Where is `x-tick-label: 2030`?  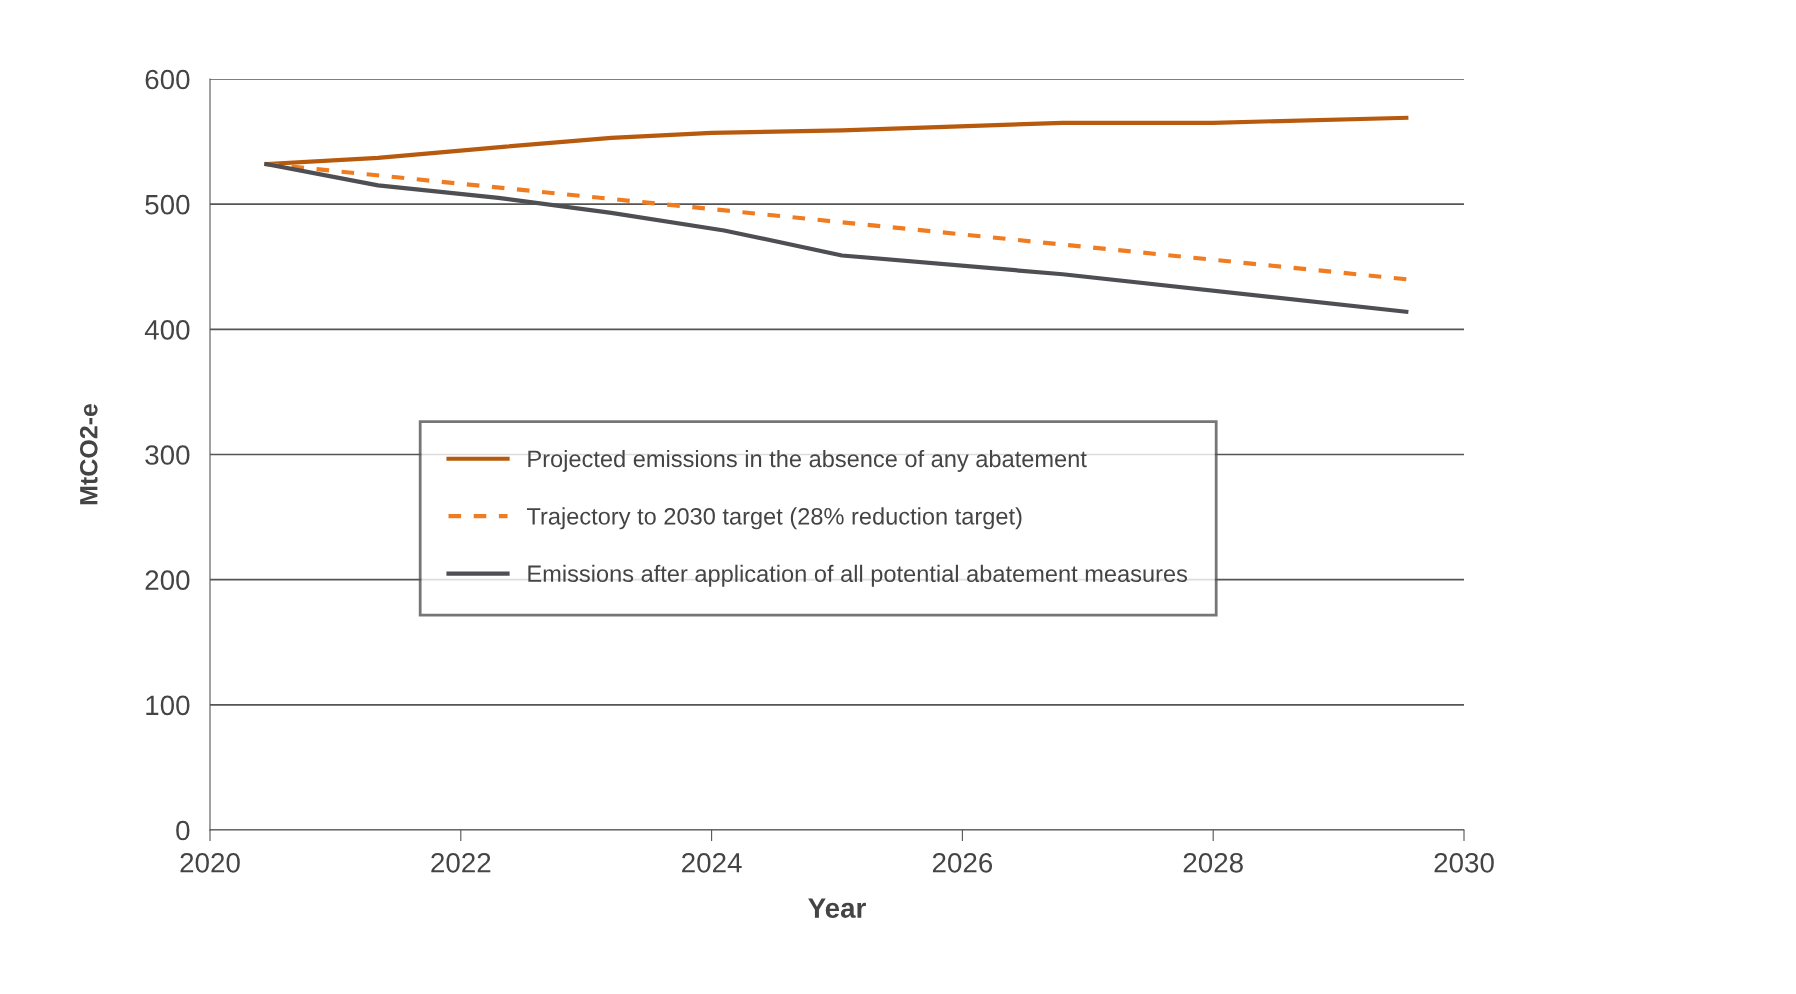
x-tick-label: 2030 is located at coordinates (1464, 862).